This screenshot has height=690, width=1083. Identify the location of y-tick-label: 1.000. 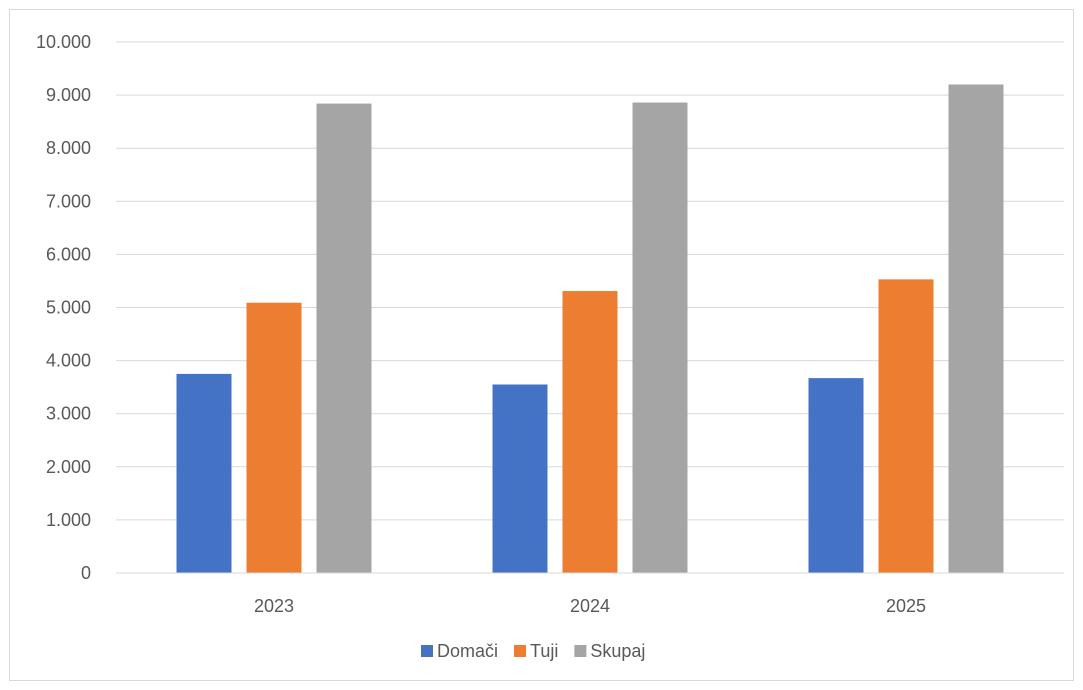
(68, 520).